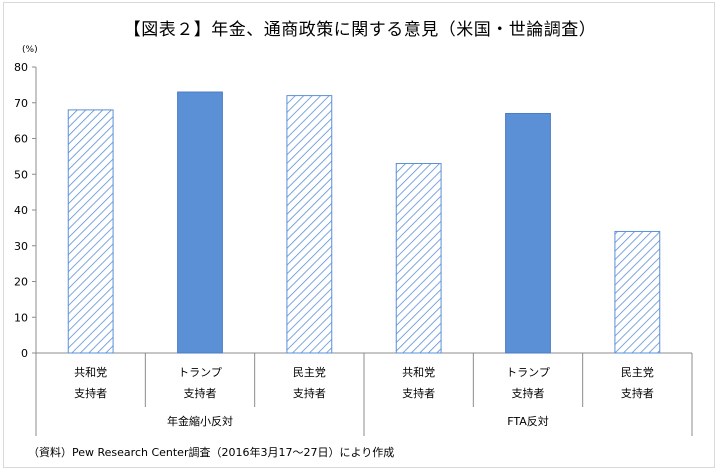 The height and width of the screenshot is (472, 720). Describe the element at coordinates (21, 139) in the screenshot. I see `y-tick-label: 60` at that location.